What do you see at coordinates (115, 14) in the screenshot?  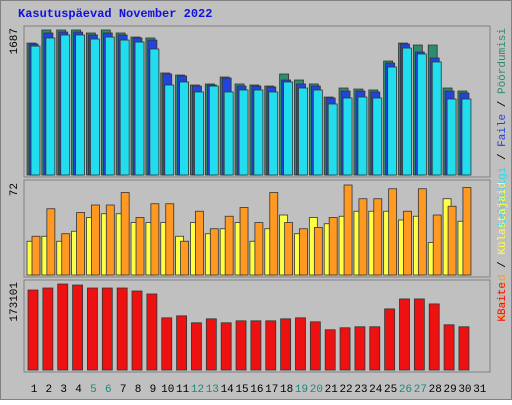 I see `chart-title: Kasutuspäevad November 2022` at bounding box center [115, 14].